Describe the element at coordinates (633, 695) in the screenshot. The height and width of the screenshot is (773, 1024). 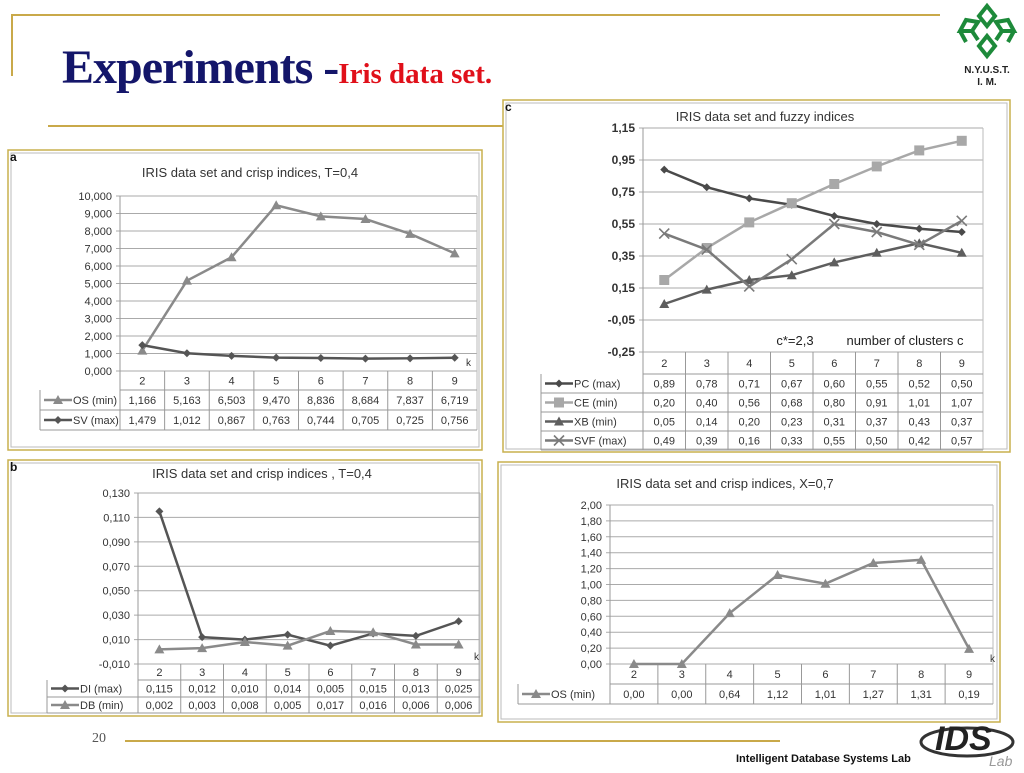
I see `table-value: 0,00` at that location.